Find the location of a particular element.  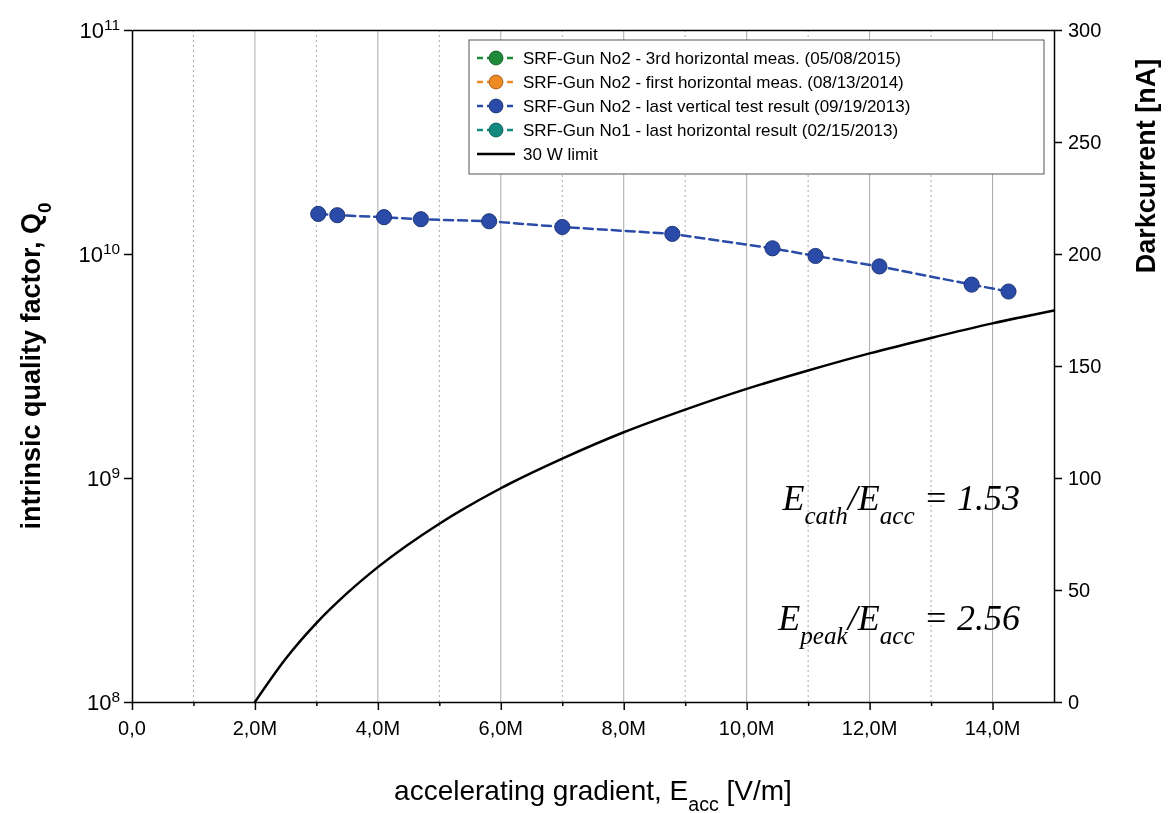

x-tick-label: 2,0M is located at coordinates (255, 728).